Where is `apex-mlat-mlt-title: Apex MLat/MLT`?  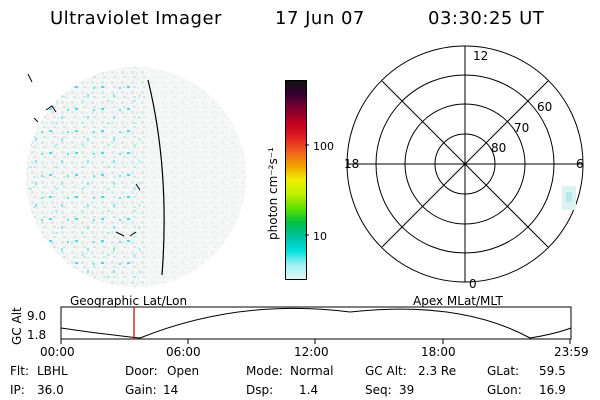
apex-mlat-mlt-title: Apex MLat/MLT is located at coordinates (458, 301).